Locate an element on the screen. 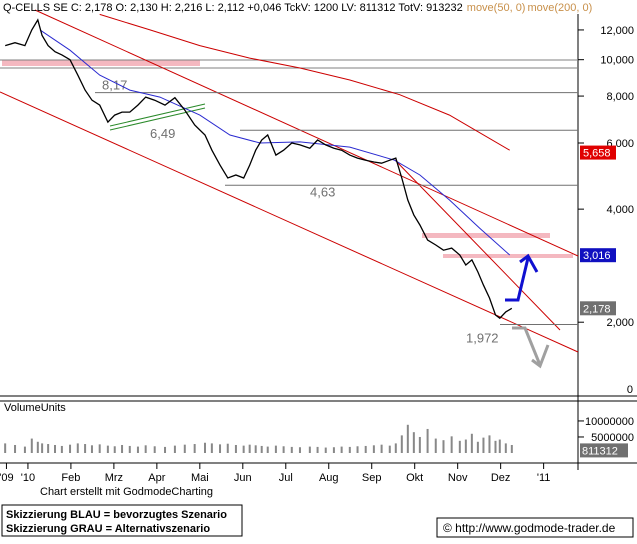 The width and height of the screenshot is (637, 544). note: Skizzierung BLAU = bevorzugtes Szenario is located at coordinates (116, 515).